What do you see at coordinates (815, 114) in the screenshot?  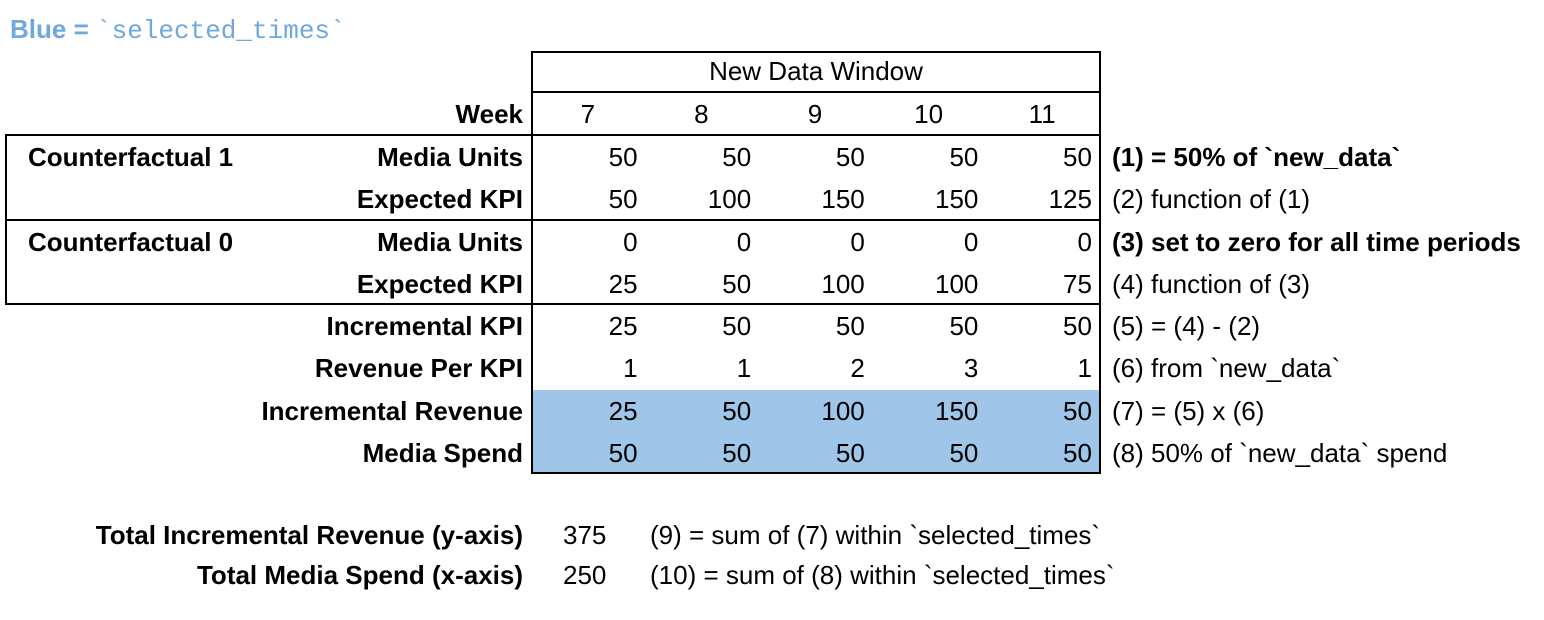 I see `week-cell: 9` at bounding box center [815, 114].